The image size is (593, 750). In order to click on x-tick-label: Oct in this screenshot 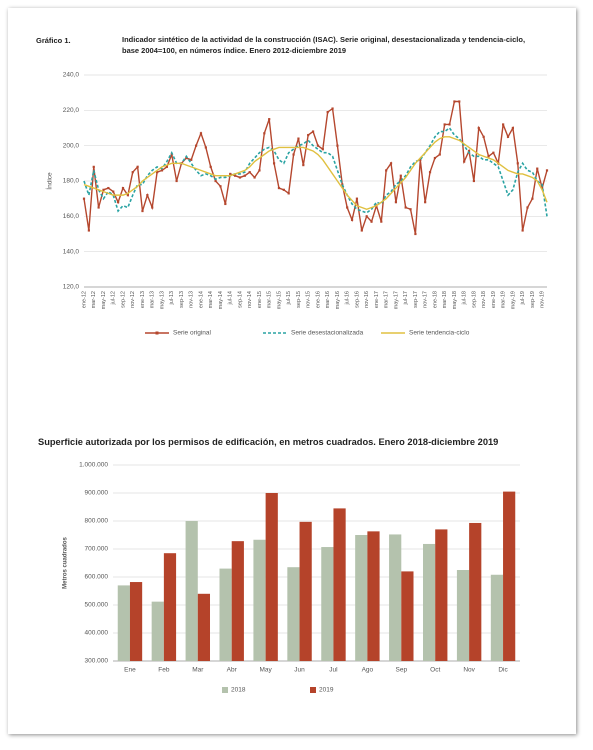, I will do `click(435, 670)`.